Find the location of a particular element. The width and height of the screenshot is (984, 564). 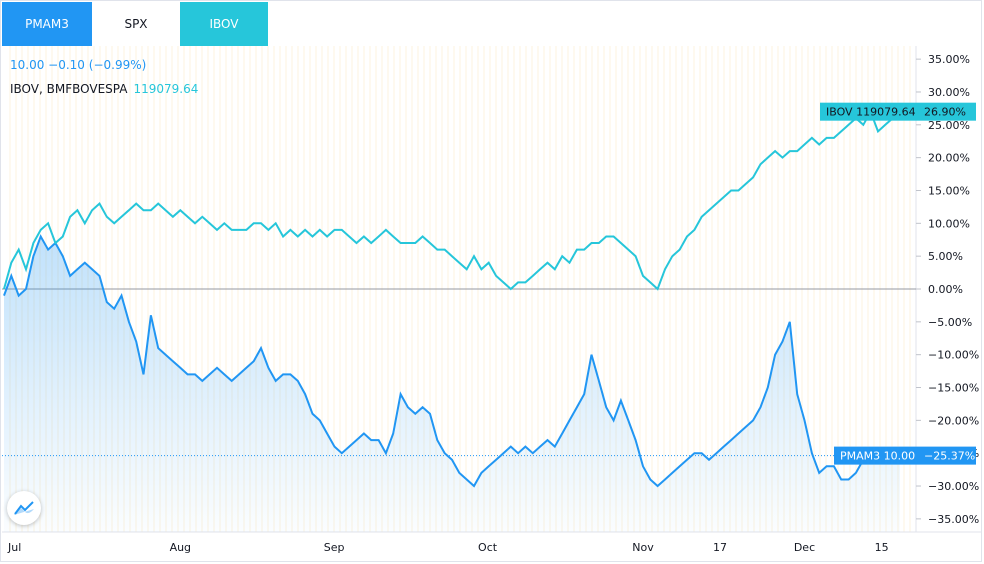

y-tick-label: 20.00% is located at coordinates (949, 158).